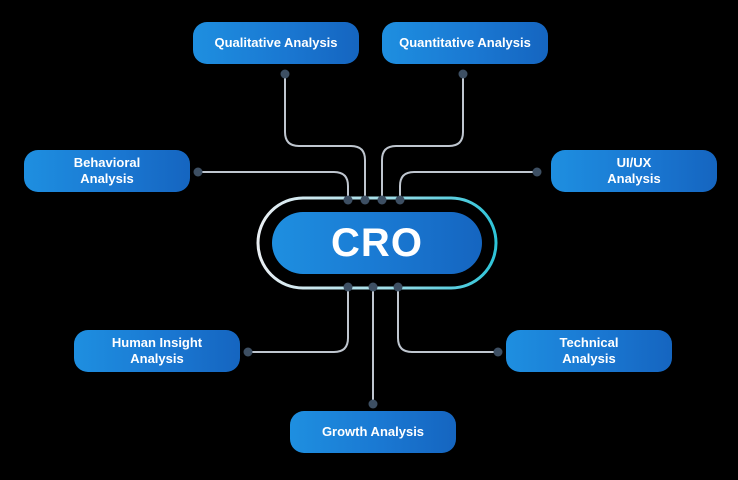 The width and height of the screenshot is (738, 480). Describe the element at coordinates (498, 352) in the screenshot. I see `dot-technical` at that location.